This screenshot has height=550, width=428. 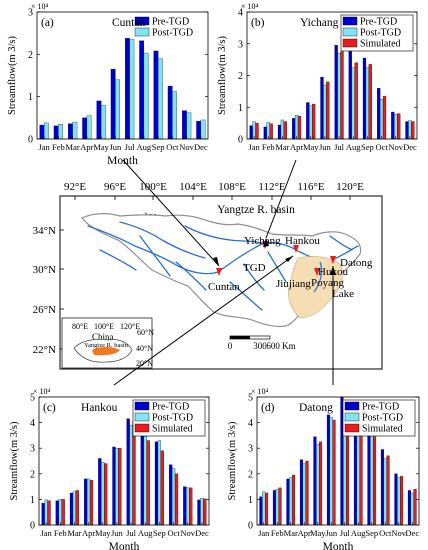 What do you see at coordinates (356, 101) in the screenshot?
I see `bar-simulated-aug` at bounding box center [356, 101].